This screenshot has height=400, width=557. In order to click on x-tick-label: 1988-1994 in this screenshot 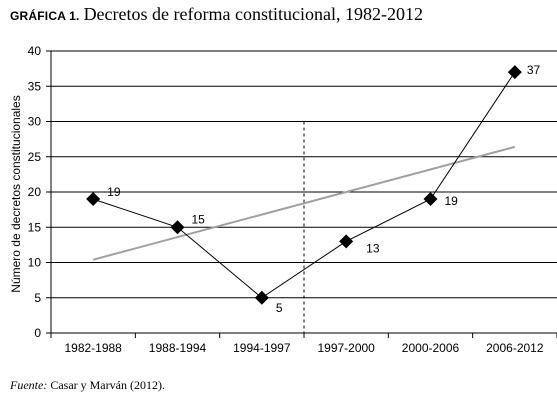, I will do `click(178, 348)`.